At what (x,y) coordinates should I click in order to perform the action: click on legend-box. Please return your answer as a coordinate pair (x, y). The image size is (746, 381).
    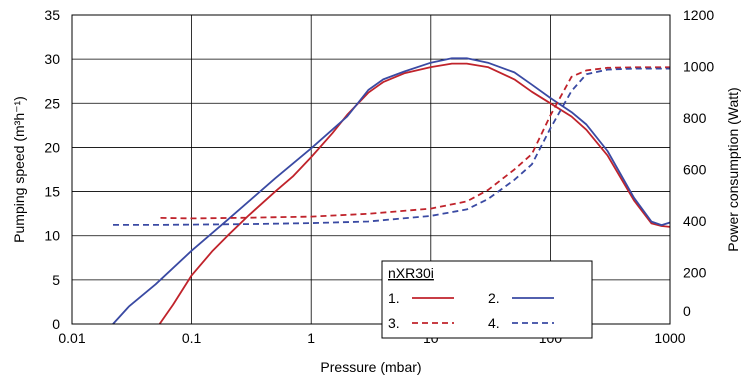
    Looking at the image, I should click on (487, 299).